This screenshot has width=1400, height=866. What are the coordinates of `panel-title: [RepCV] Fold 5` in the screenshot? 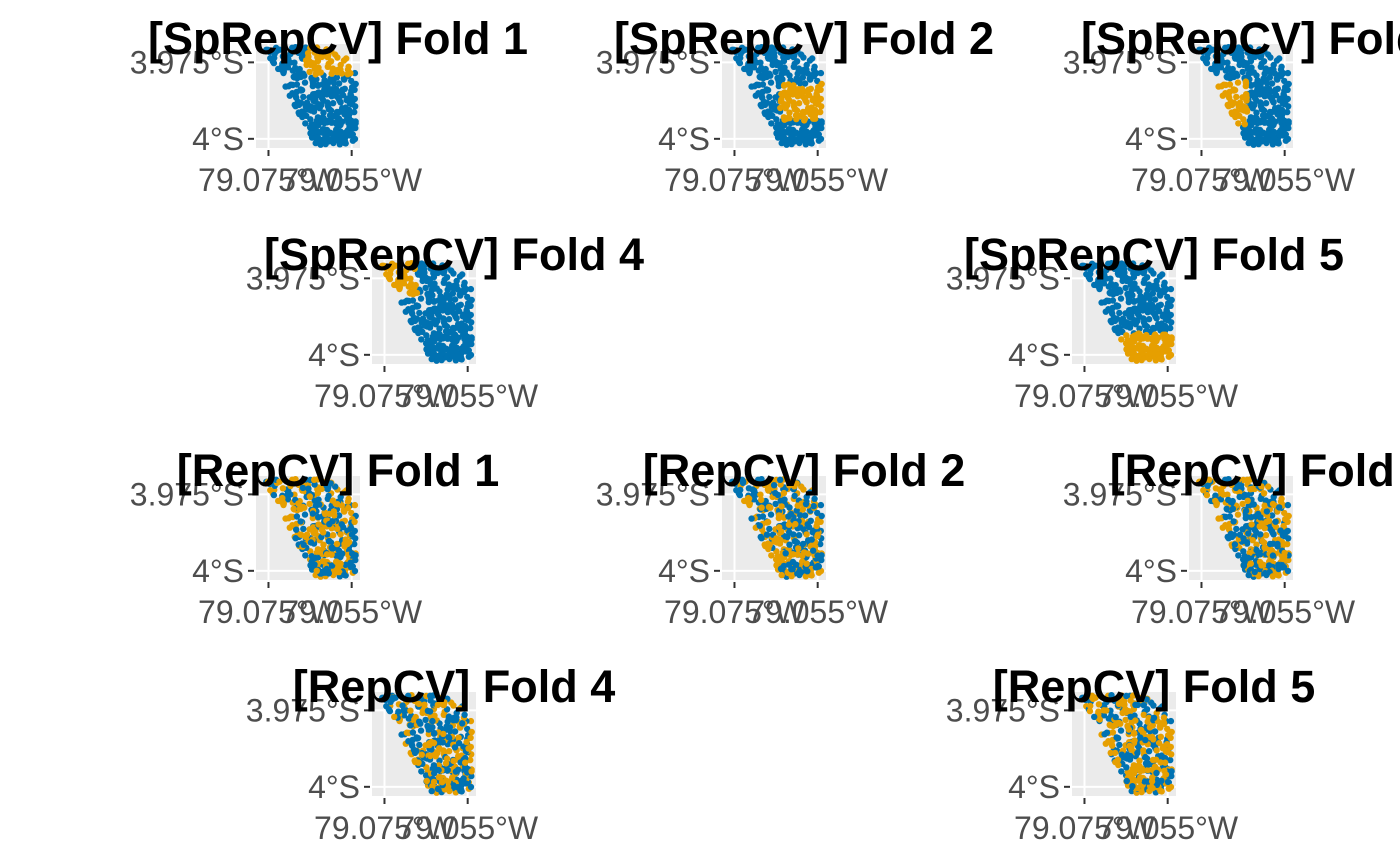 It's located at (1154, 686).